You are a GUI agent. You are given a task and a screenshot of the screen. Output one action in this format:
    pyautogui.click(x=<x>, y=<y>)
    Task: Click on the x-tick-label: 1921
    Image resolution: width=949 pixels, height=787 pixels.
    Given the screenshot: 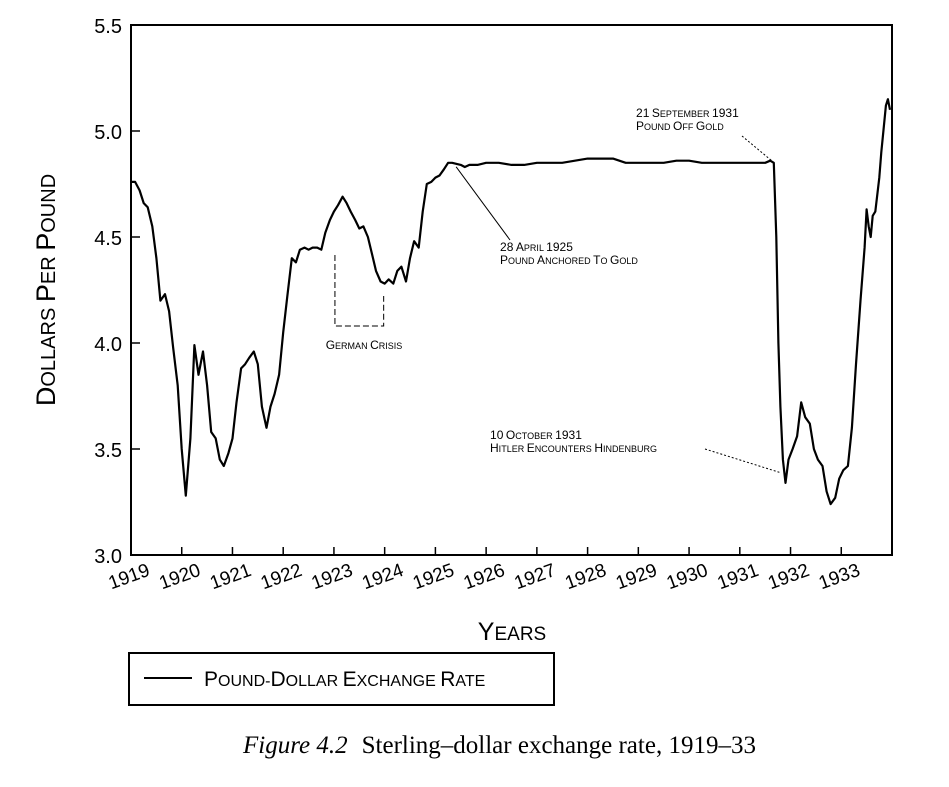 What is the action you would take?
    pyautogui.click(x=230, y=577)
    